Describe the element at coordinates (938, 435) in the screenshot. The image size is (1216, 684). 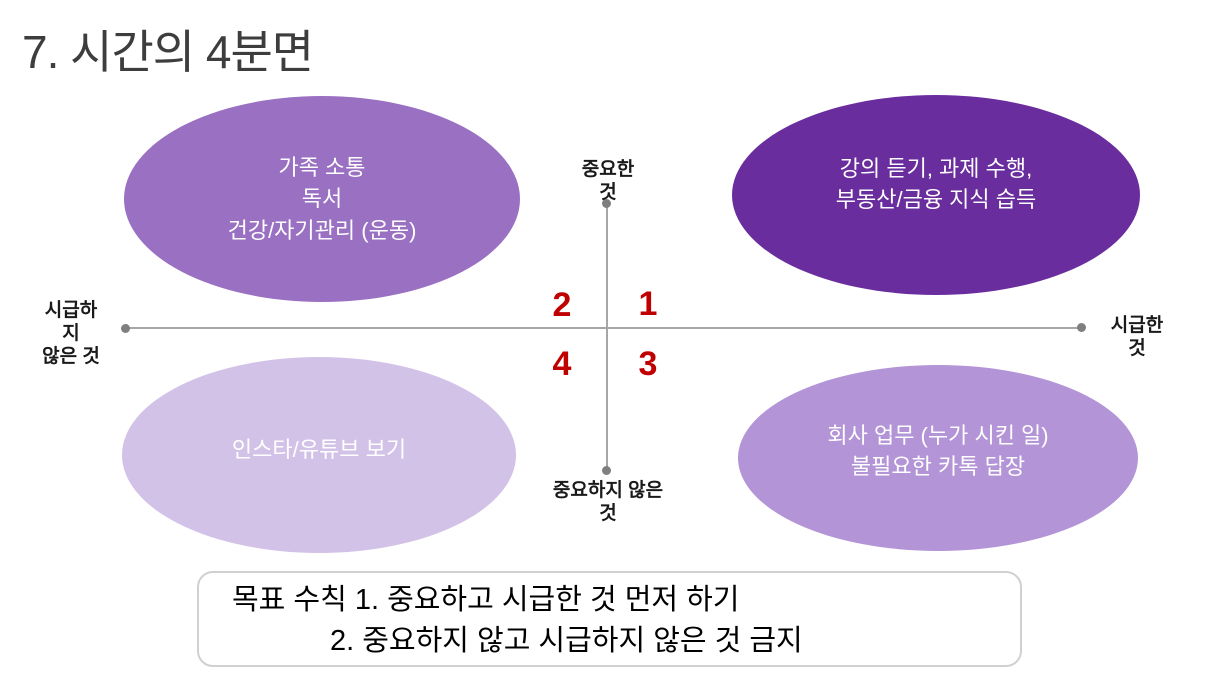
I see `ellipse-text-line: 회사 업무 (누가 시킨 일)` at that location.